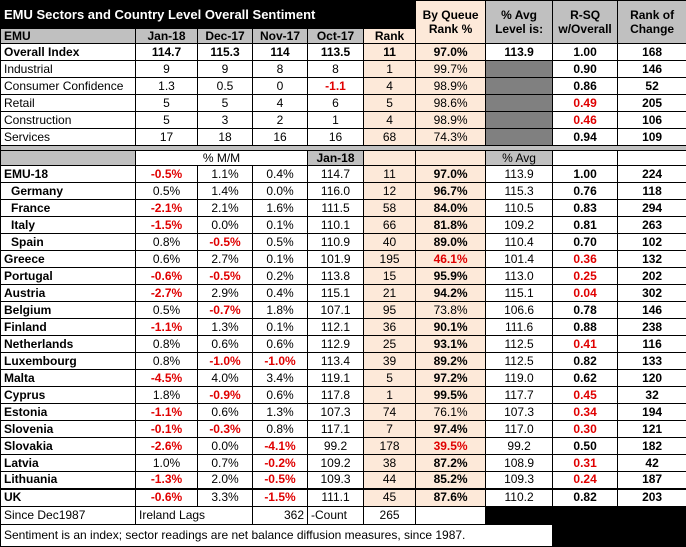  What do you see at coordinates (451, 463) in the screenshot?
I see `cell: 87.2%` at bounding box center [451, 463].